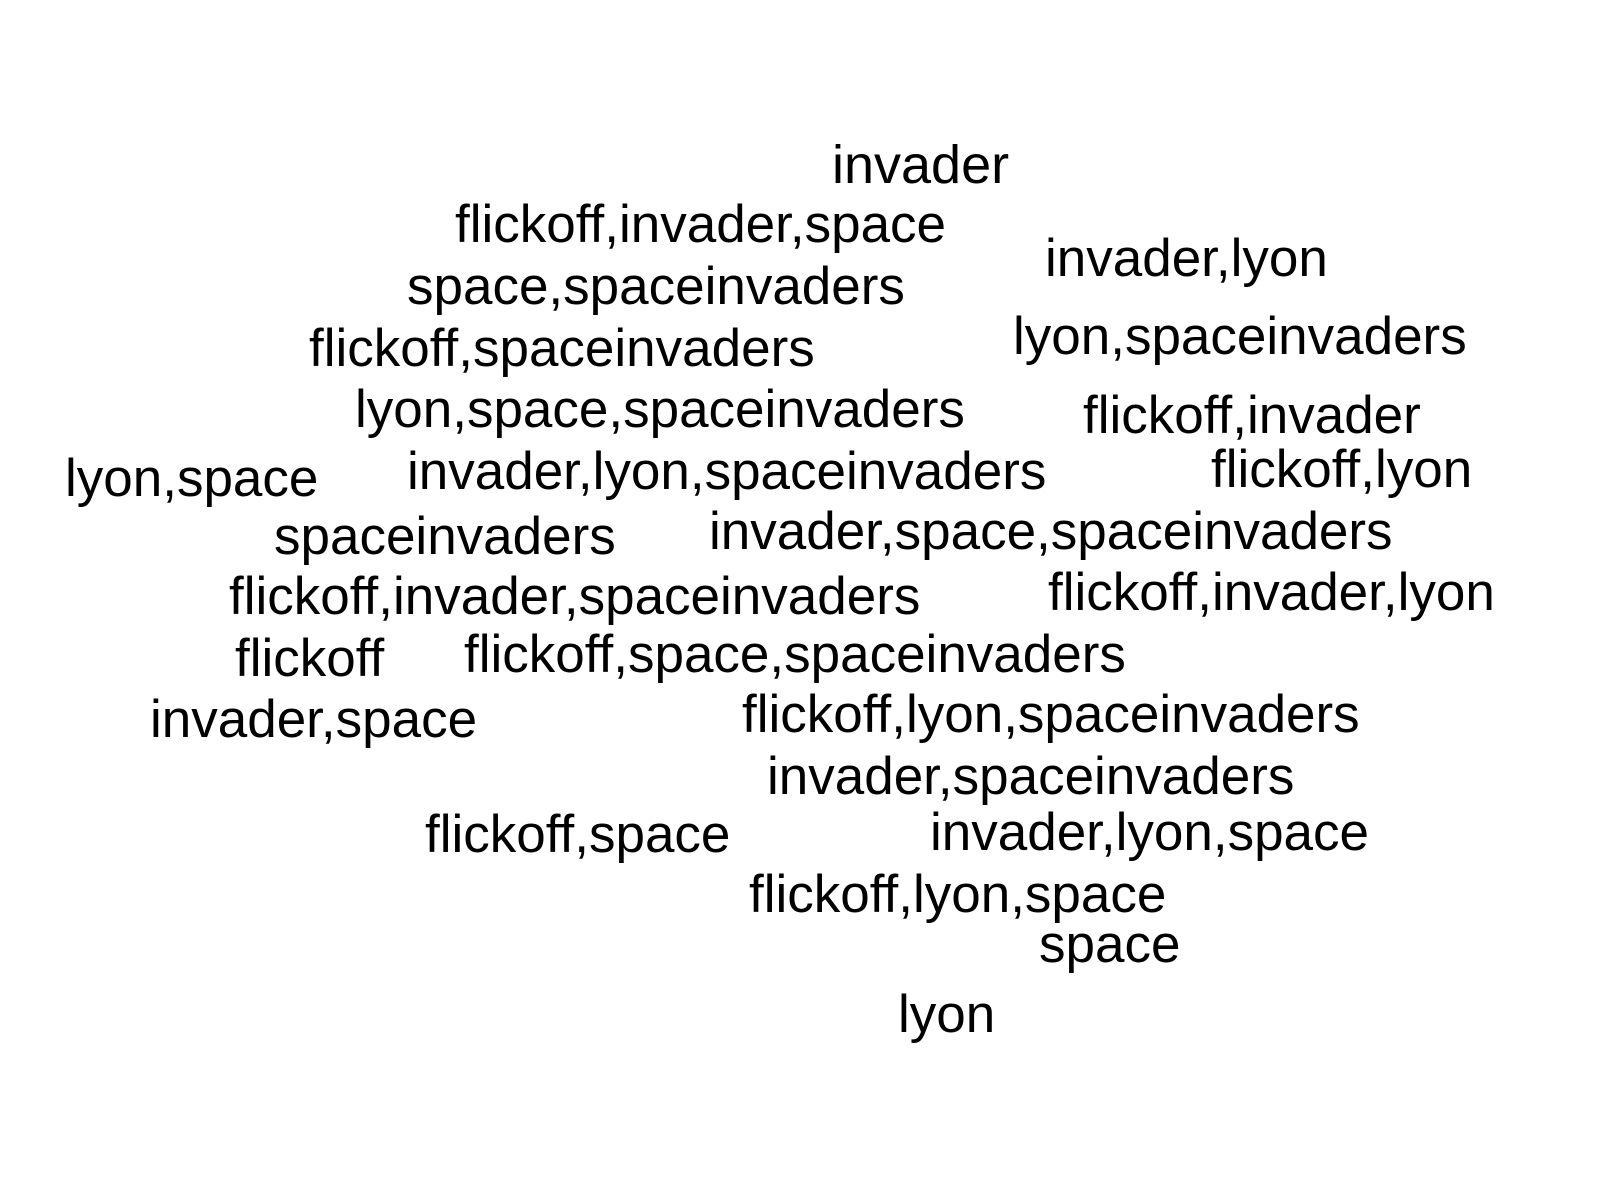  I want to click on word-7: flickoff,invader, so click(1252, 415).